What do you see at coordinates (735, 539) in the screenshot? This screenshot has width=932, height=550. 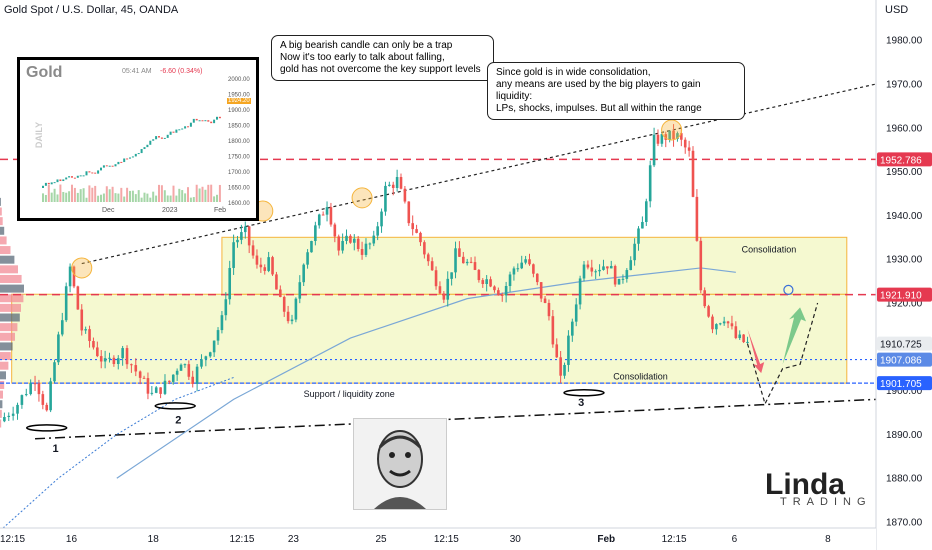 I see `x-tick-label: 6` at bounding box center [735, 539].